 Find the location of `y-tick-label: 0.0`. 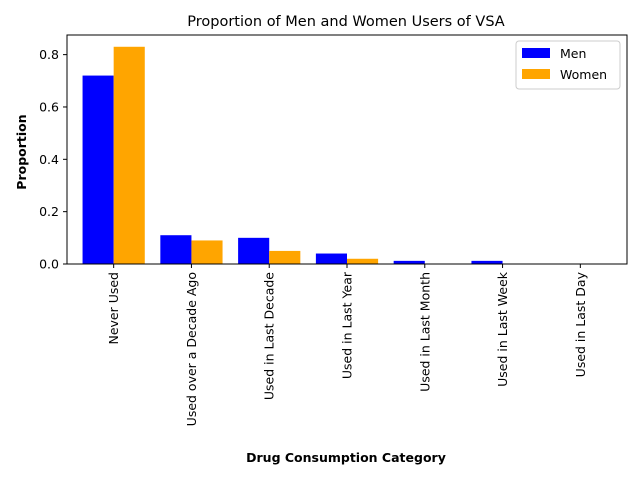

y-tick-label: 0.0 is located at coordinates (49, 264).